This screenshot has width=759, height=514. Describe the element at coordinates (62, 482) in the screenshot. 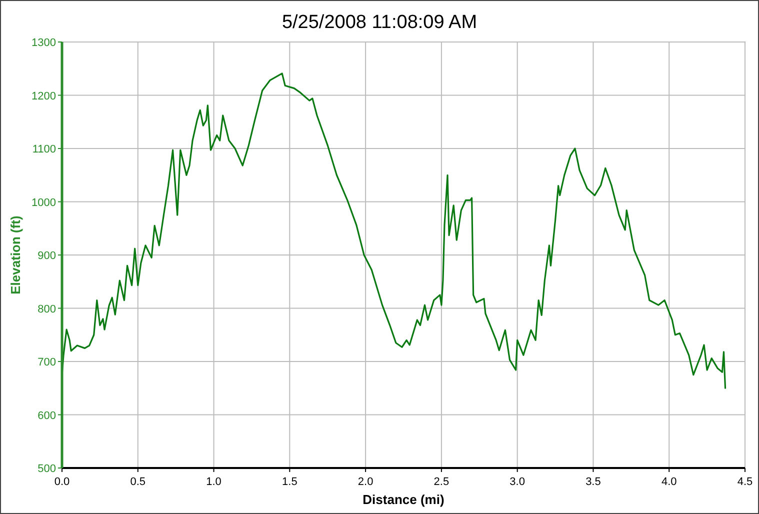

I see `x-tick-label: 0.0` at that location.